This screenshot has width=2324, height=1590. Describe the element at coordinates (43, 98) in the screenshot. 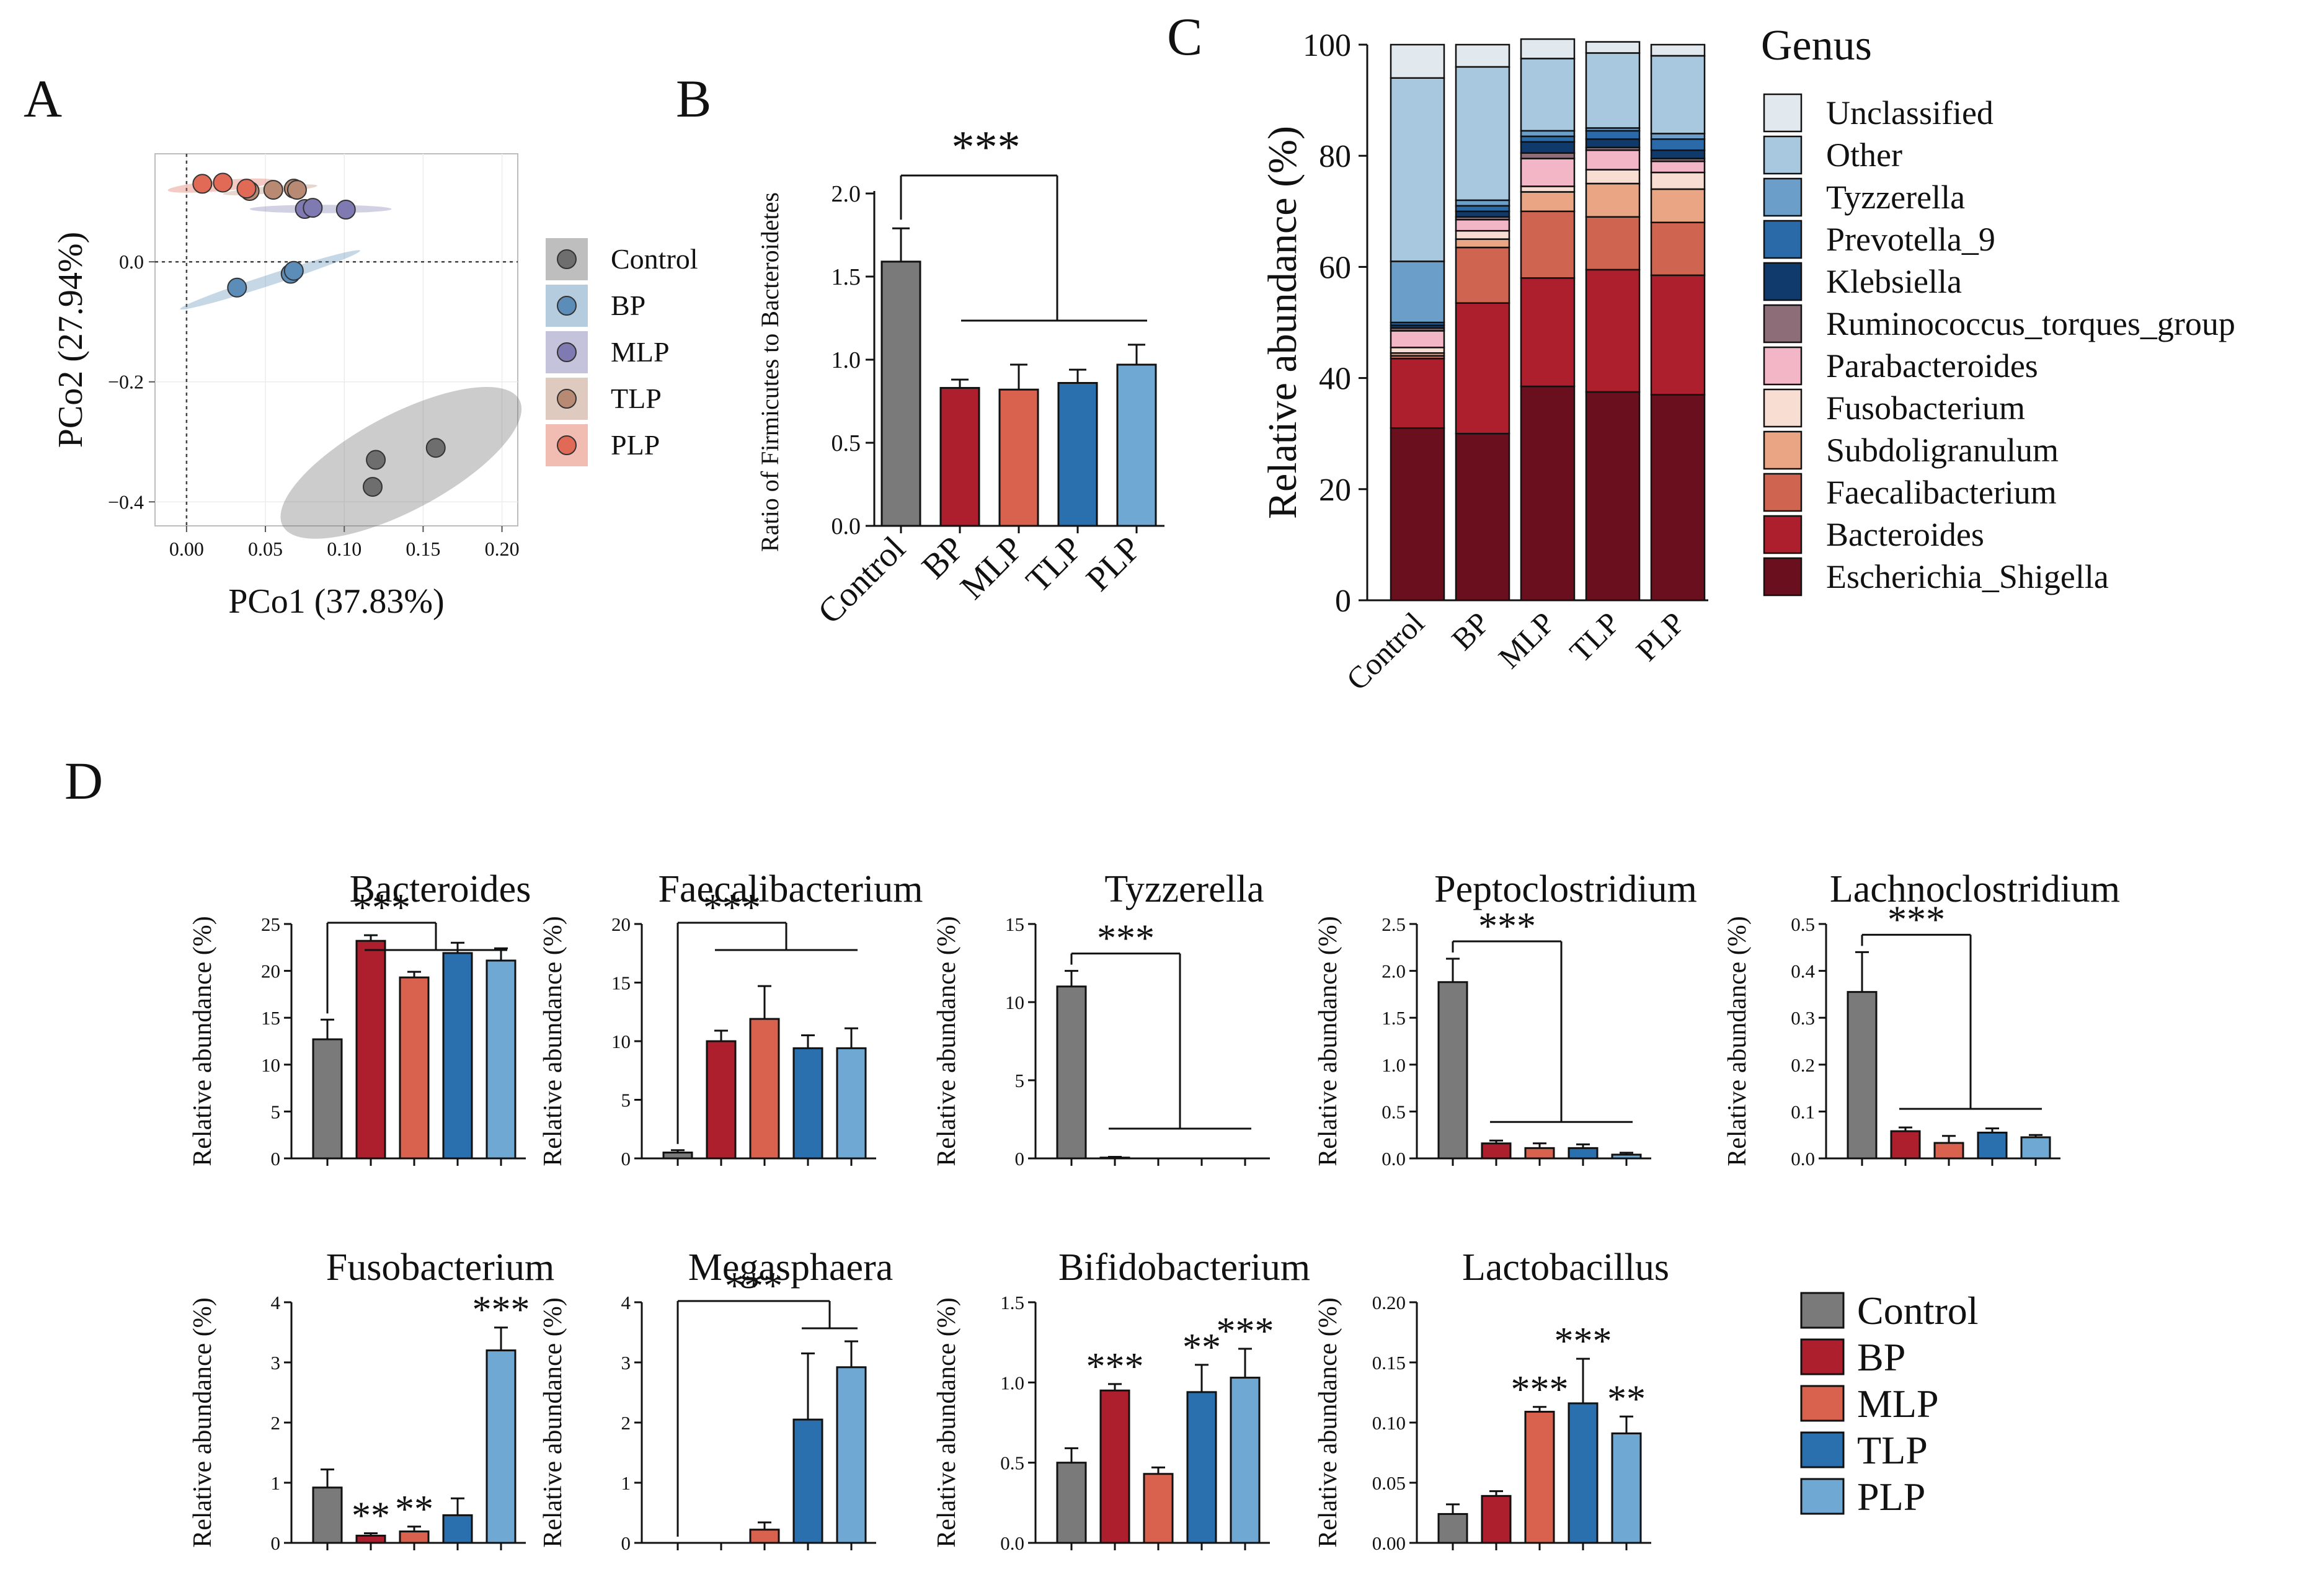

I see `panel-letter-a: A` at that location.